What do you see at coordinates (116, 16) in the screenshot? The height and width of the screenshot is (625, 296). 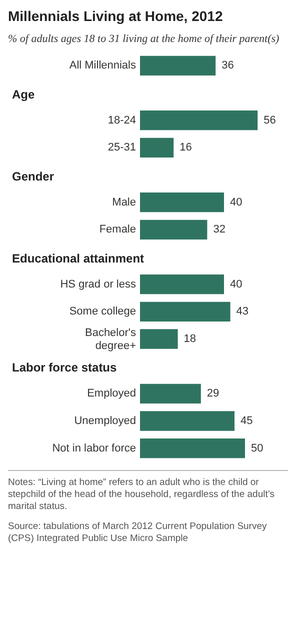 I see `chart-title: Millennials Living at Home, 2012` at bounding box center [116, 16].